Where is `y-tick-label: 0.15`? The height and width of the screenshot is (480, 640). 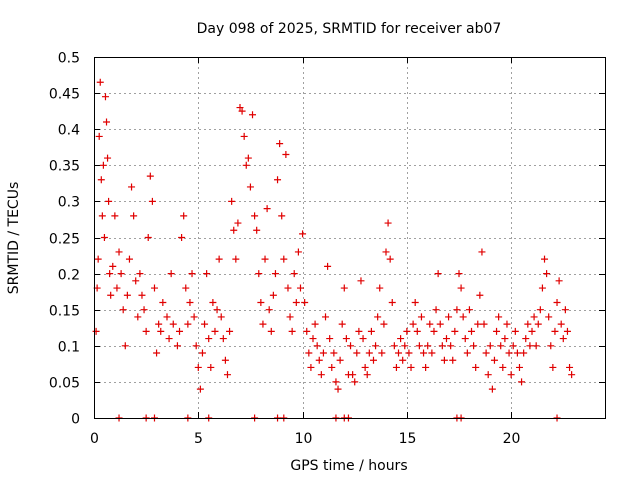 y-tick-label: 0.15 is located at coordinates (64, 312).